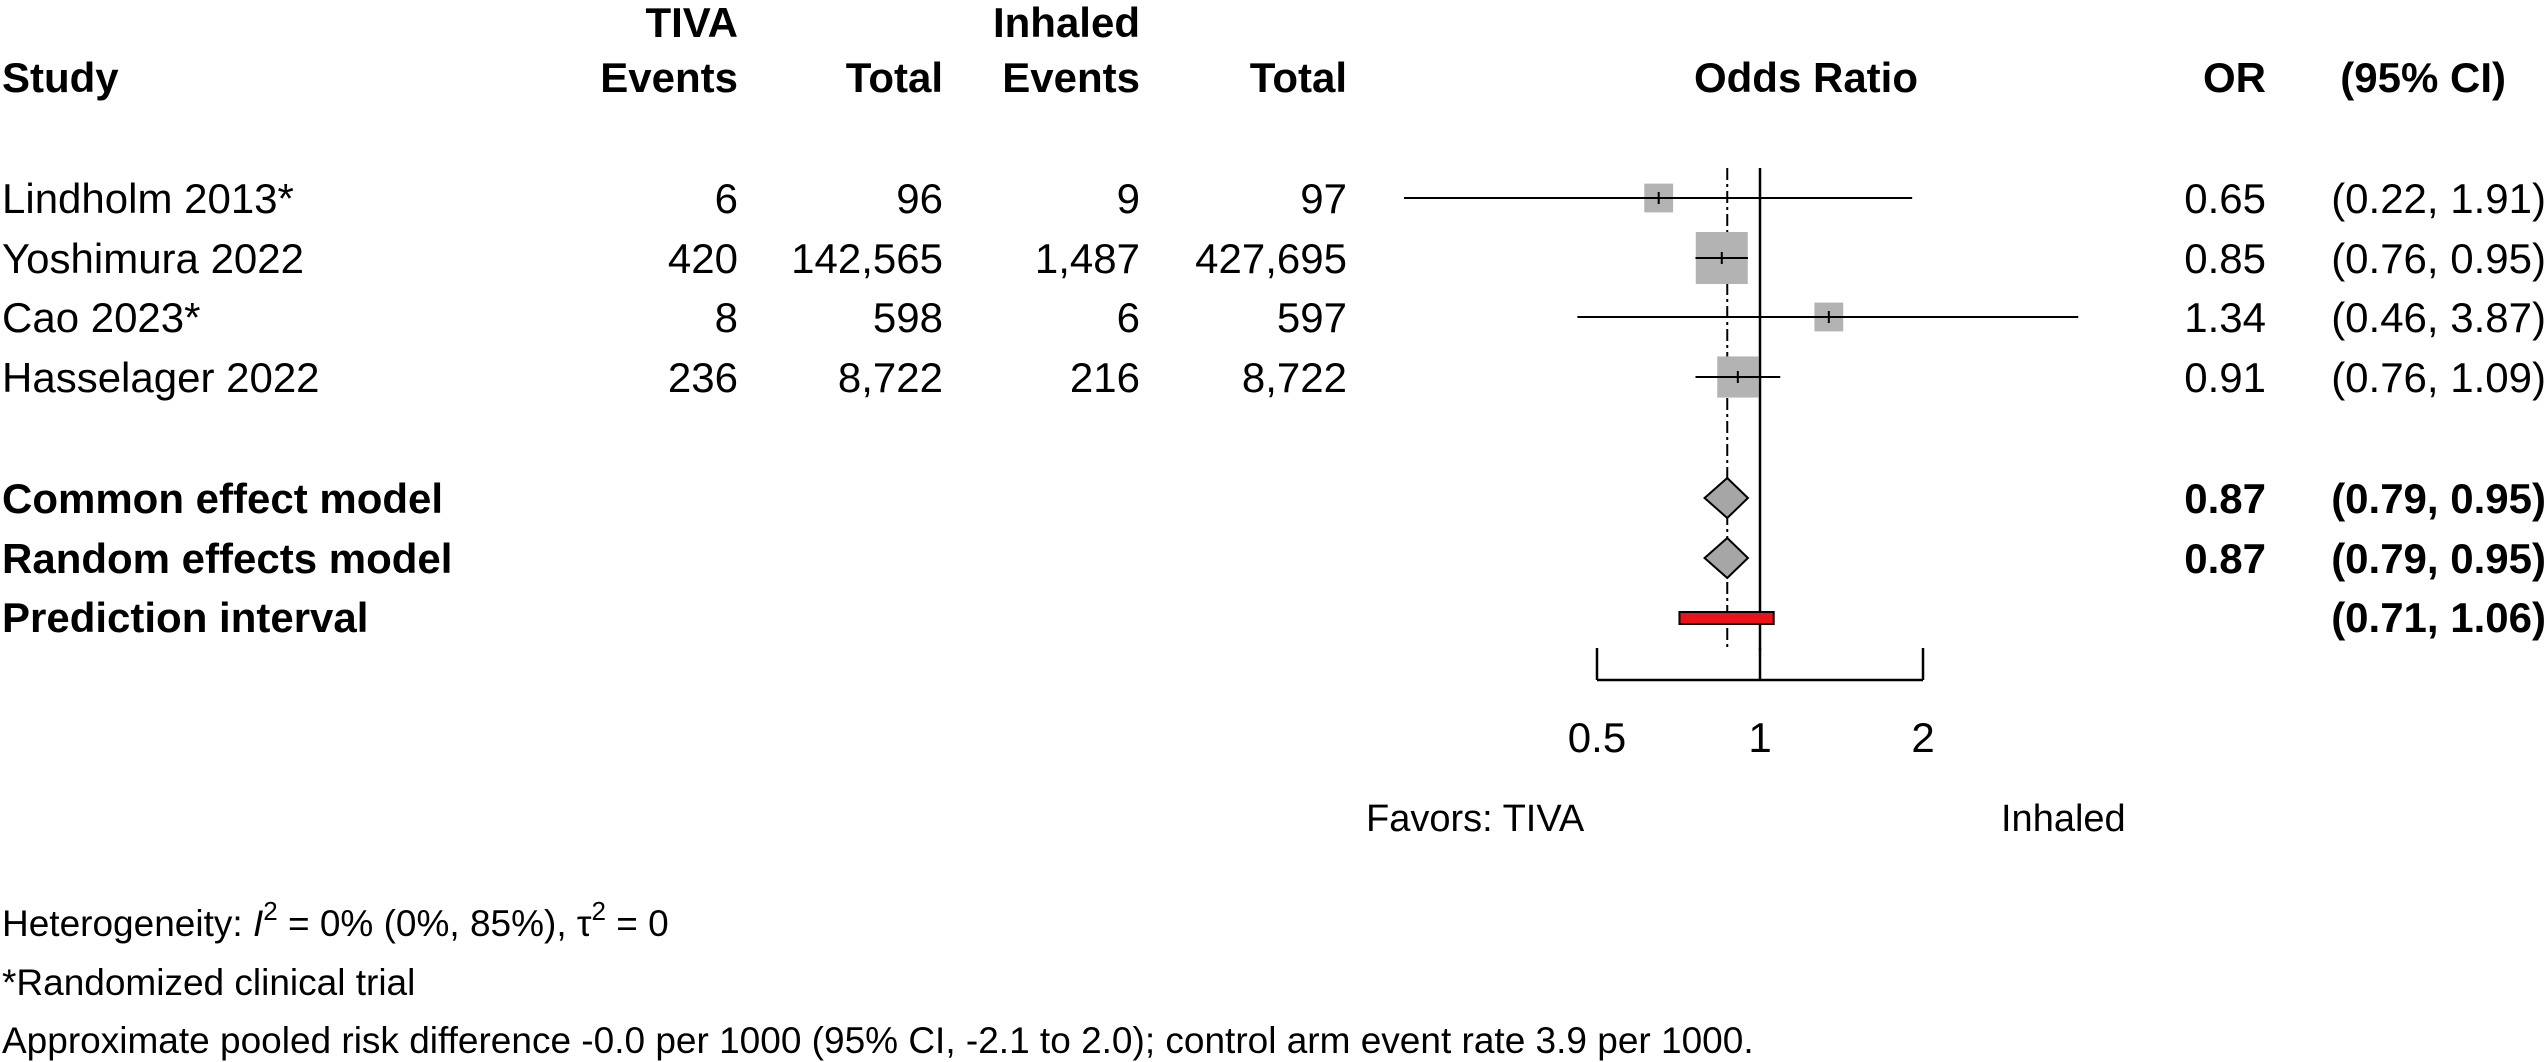  I want to click on tiva-events: 420, so click(702, 258).